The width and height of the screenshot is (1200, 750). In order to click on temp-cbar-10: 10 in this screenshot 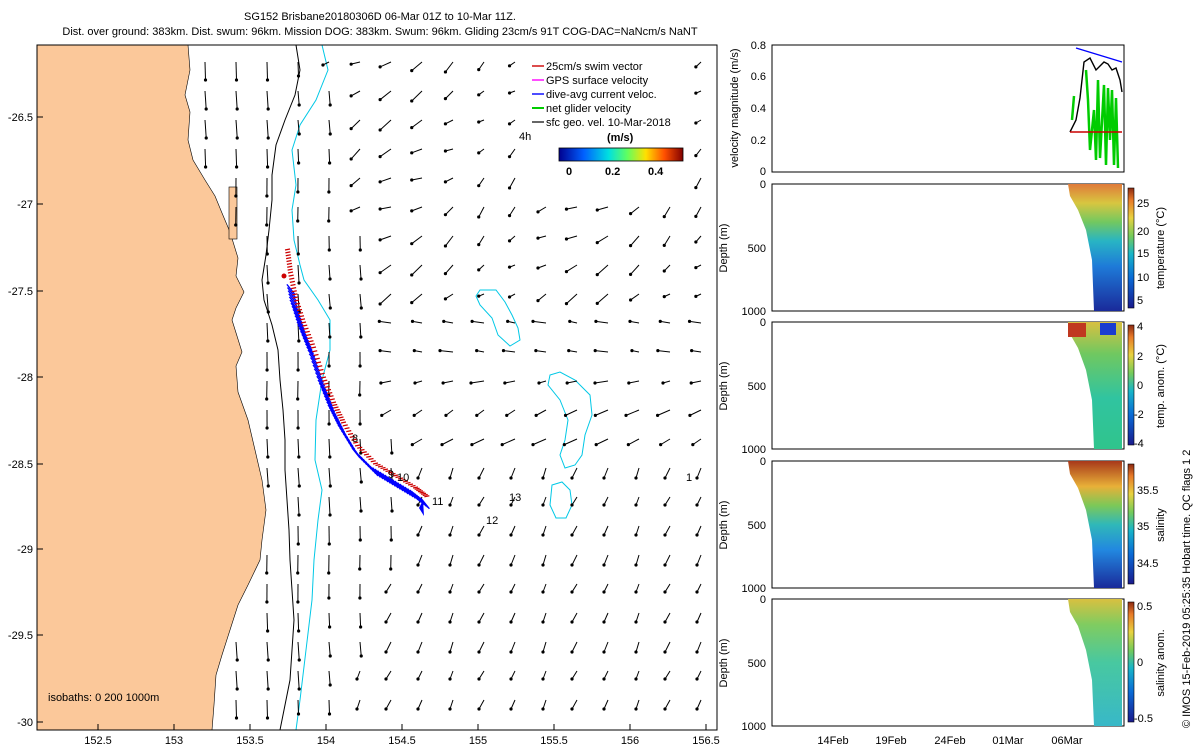, I will do `click(1143, 278)`.